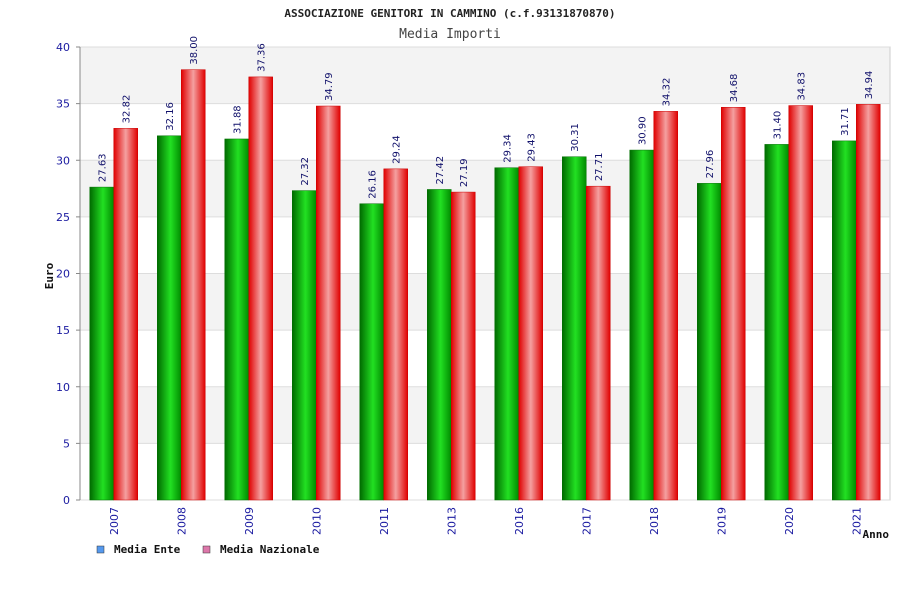 Image resolution: width=900 pixels, height=600 pixels. What do you see at coordinates (709, 342) in the screenshot?
I see `bar-media-ente-2019` at bounding box center [709, 342].